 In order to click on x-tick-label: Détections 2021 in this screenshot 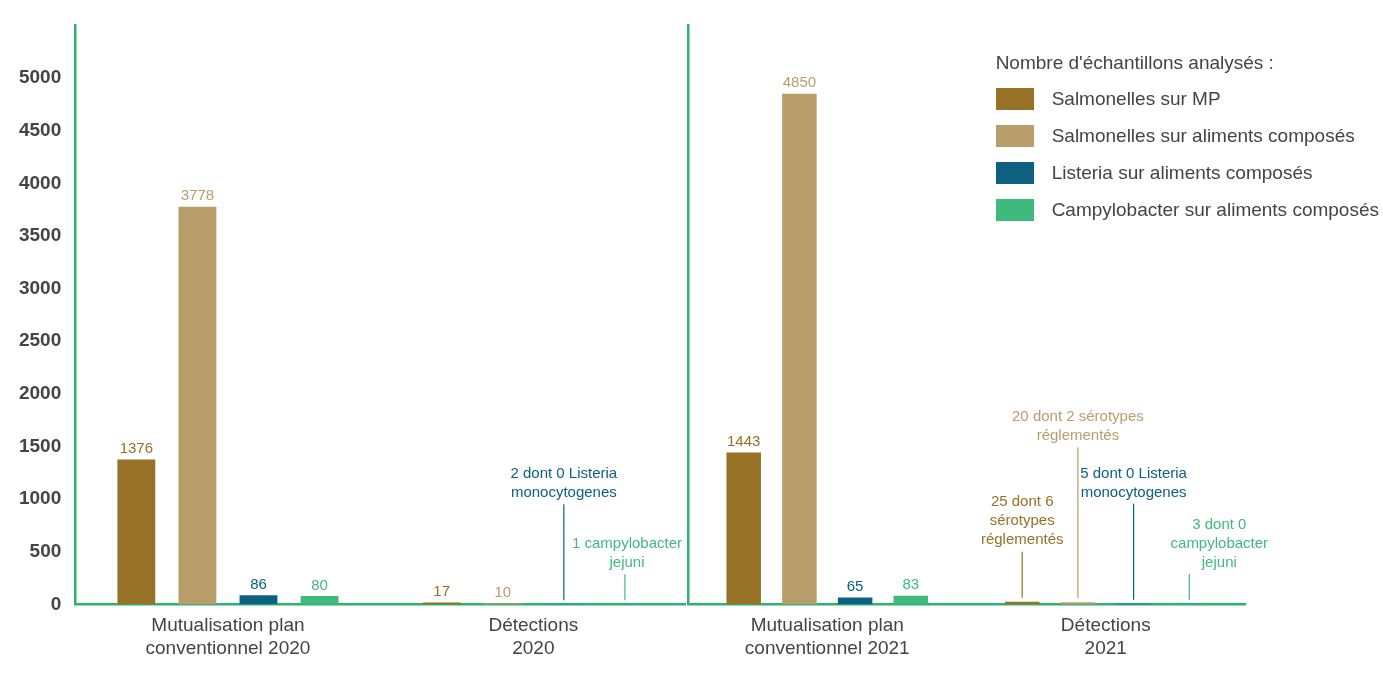, I will do `click(1105, 636)`.